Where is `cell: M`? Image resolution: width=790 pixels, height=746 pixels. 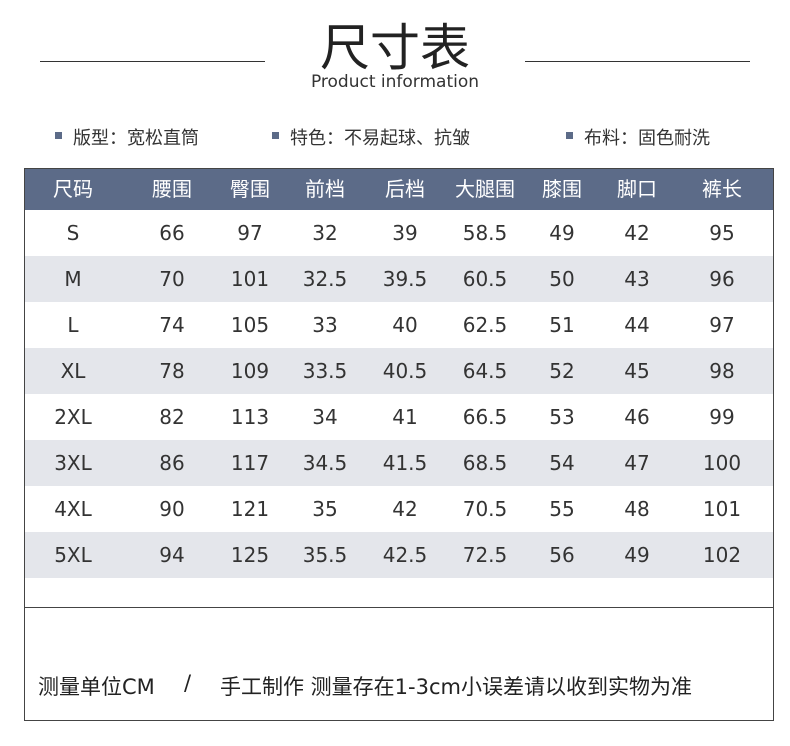 cell: M is located at coordinates (73, 279).